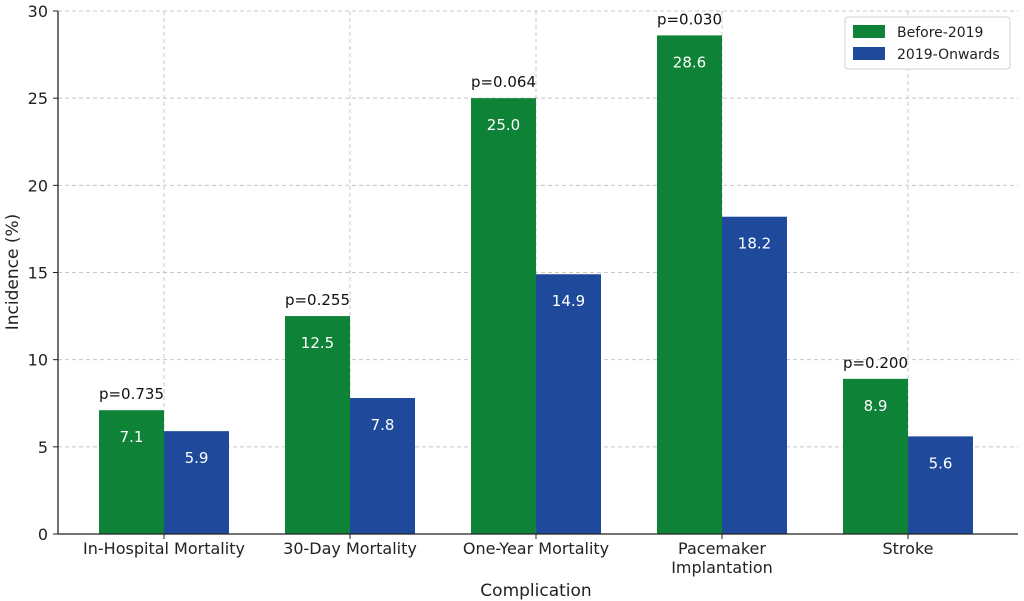  I want to click on y-tick-label: 25, so click(38, 98).